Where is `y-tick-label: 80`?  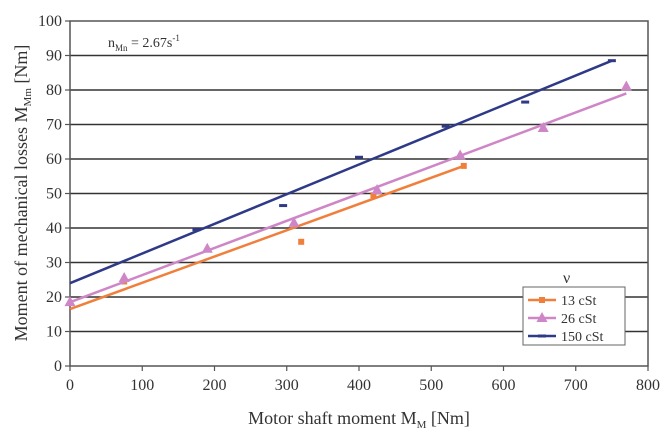 y-tick-label: 80 is located at coordinates (54, 90).